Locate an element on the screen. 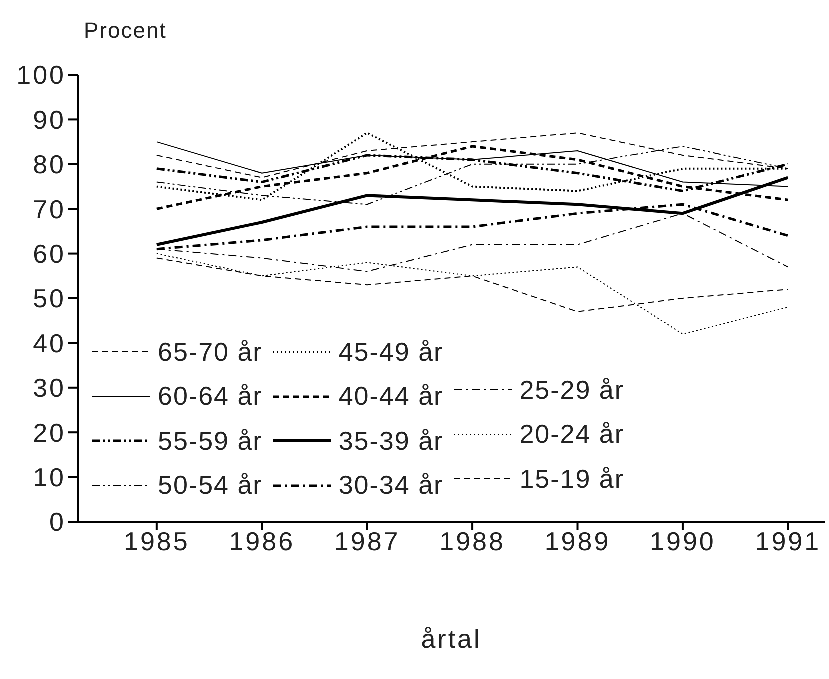 This screenshot has height=679, width=829. x-tick-label: 1988 is located at coordinates (473, 541).